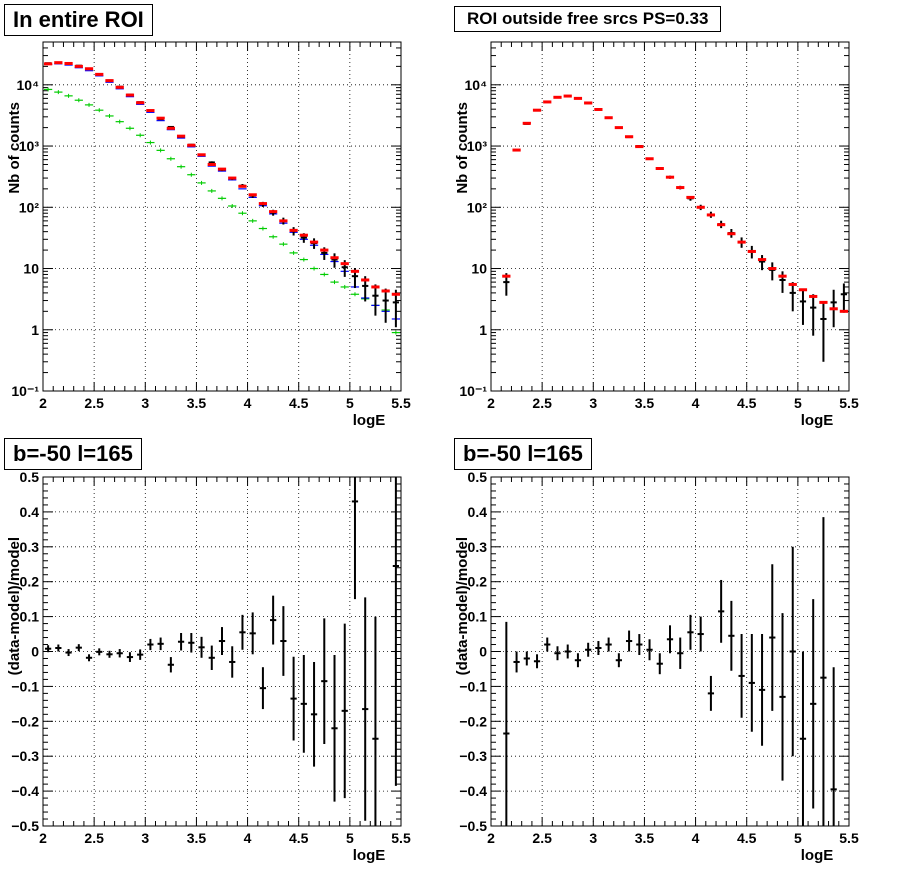 This screenshot has height=871, width=898. Describe the element at coordinates (588, 19) in the screenshot. I see `panel-title-outside-free-srcs: ROI outside free srcs PS=0.33` at that location.